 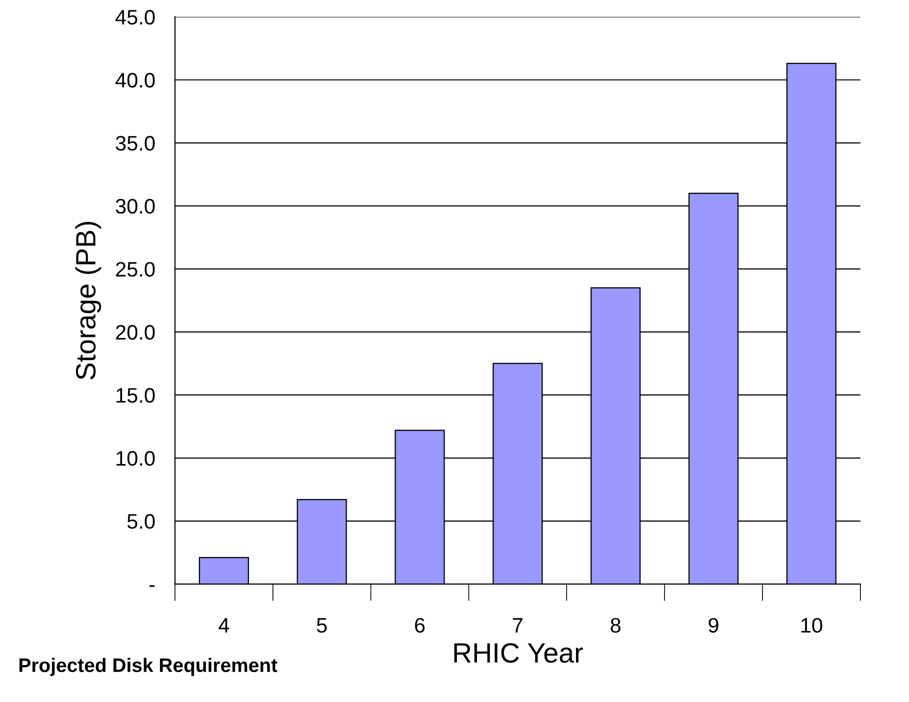 I want to click on x-tick-label: 5, so click(x=321, y=625).